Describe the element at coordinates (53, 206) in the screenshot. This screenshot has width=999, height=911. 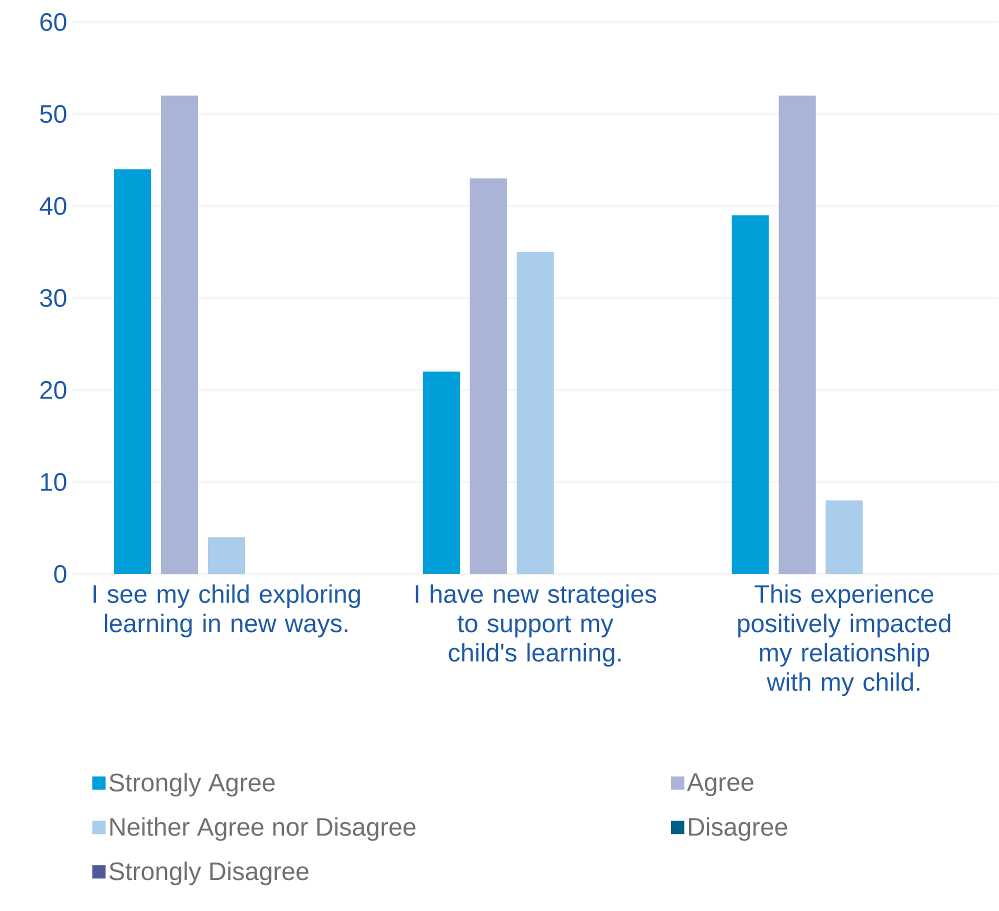
I see `y-tick-label: 40` at that location.